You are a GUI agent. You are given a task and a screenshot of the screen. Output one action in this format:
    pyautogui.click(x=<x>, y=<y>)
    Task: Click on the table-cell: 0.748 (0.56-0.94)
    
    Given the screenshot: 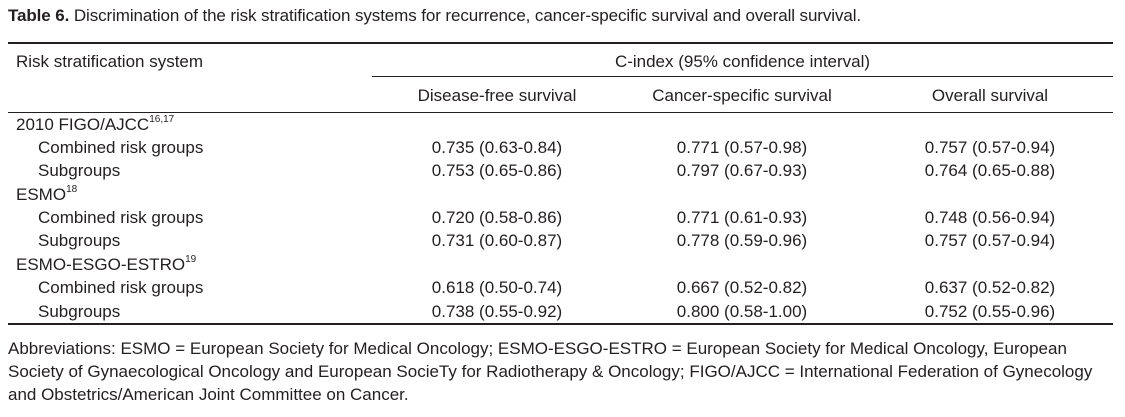 What is the action you would take?
    pyautogui.click(x=990, y=217)
    